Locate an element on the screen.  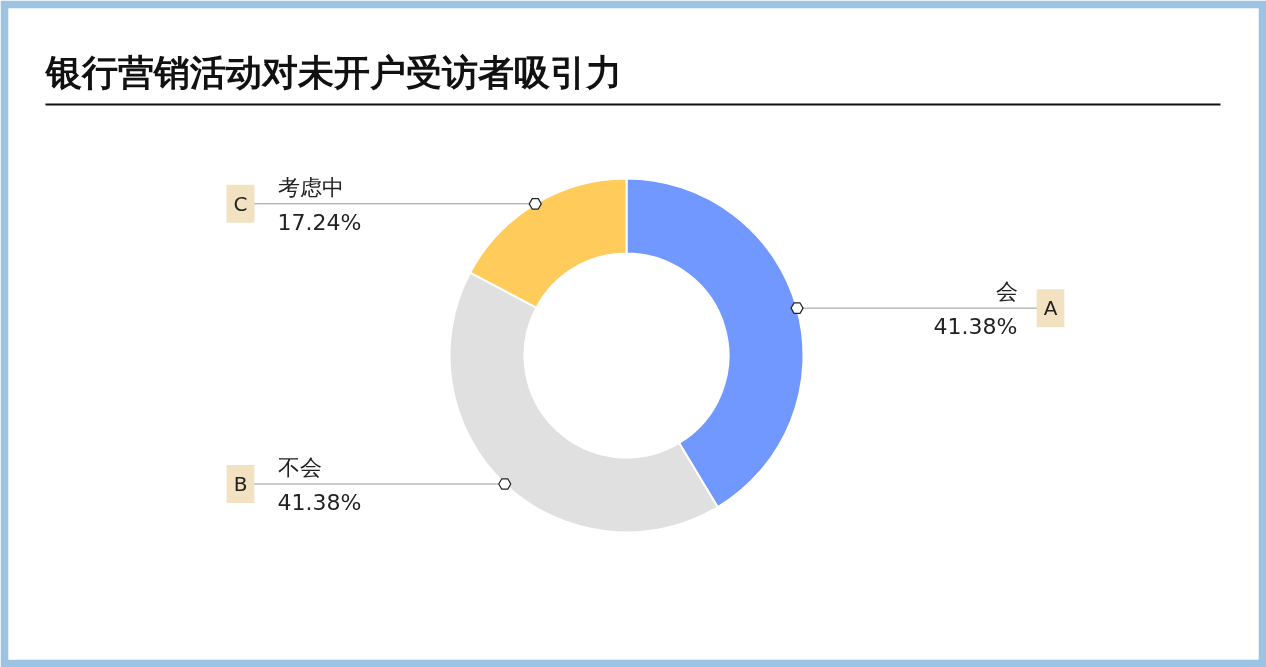
text: C is located at coordinates (240, 203).